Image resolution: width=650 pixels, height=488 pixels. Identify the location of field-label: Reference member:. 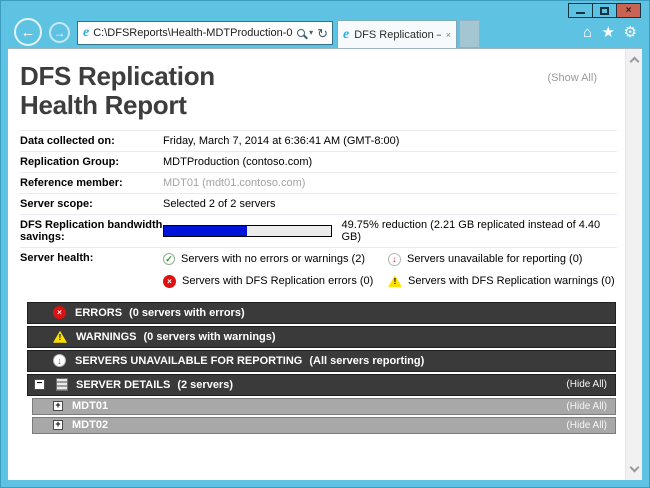
(71, 182).